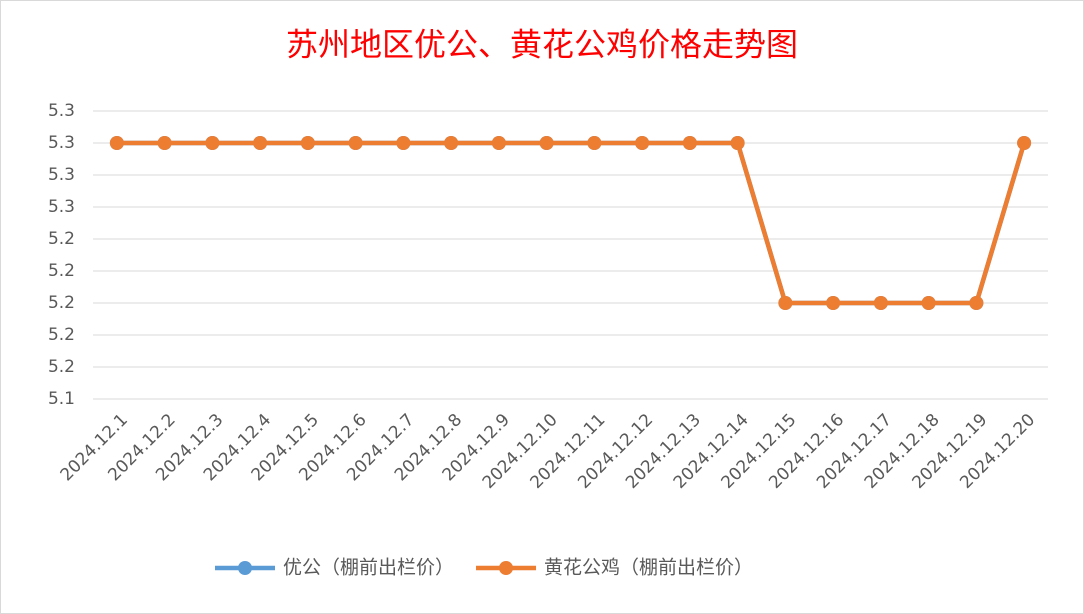  I want to click on legend-label: 黄花公鸡（棚前出栏价）, so click(648, 568).